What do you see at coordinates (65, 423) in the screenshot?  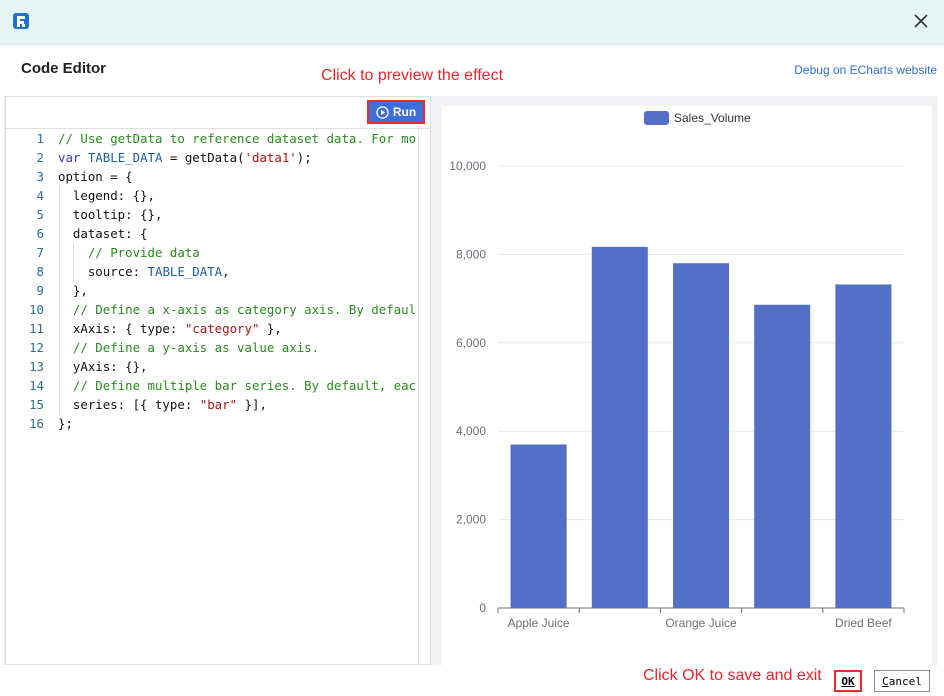 I see `code-token: };` at bounding box center [65, 423].